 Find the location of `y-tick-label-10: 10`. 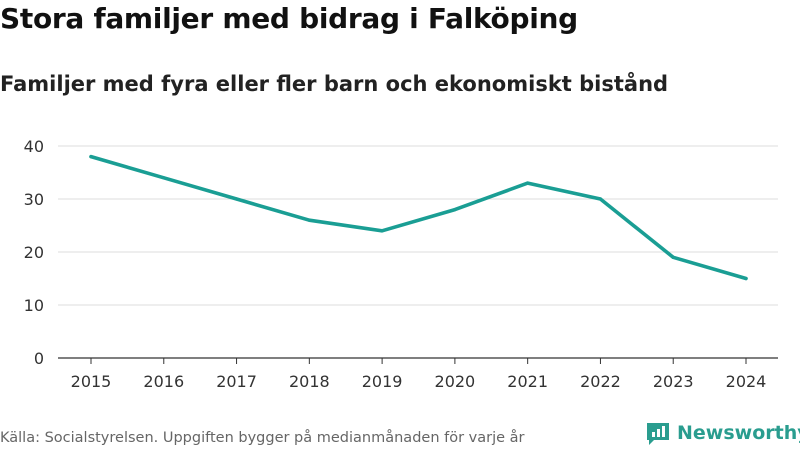

y-tick-label-10: 10 is located at coordinates (34, 305).